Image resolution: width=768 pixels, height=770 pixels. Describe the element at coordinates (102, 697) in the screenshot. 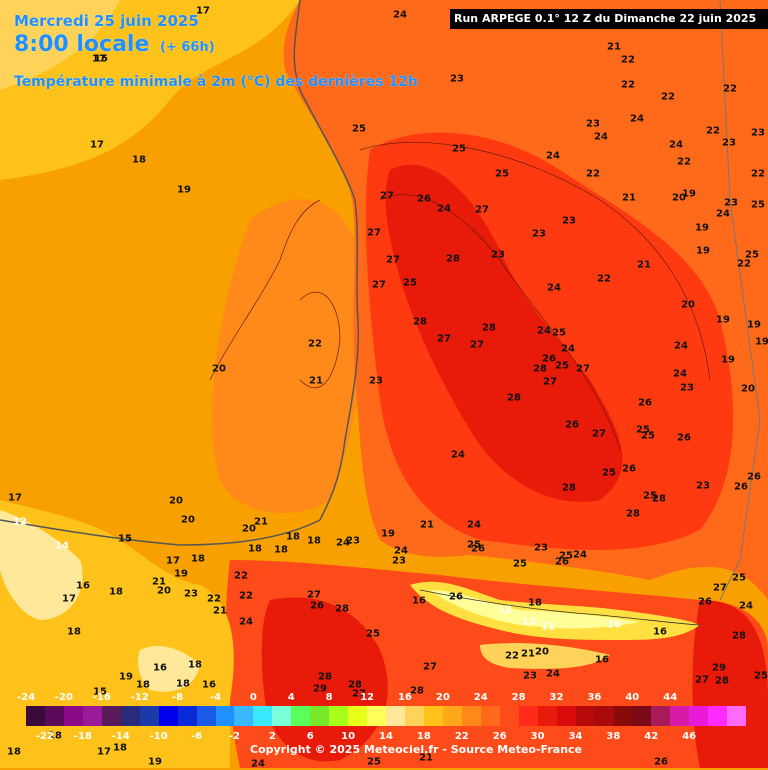

I see `legend-tick-top: -16` at that location.